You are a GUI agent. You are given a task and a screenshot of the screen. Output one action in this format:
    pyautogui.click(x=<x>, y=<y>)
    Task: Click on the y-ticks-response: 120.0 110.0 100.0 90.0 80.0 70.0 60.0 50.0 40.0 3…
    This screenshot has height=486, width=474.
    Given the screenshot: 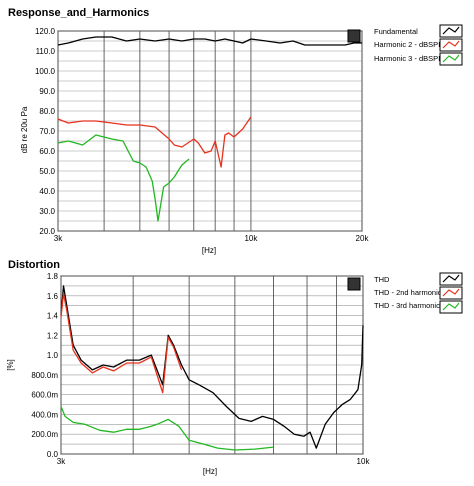 What is the action you would take?
    pyautogui.click(x=45, y=131)
    